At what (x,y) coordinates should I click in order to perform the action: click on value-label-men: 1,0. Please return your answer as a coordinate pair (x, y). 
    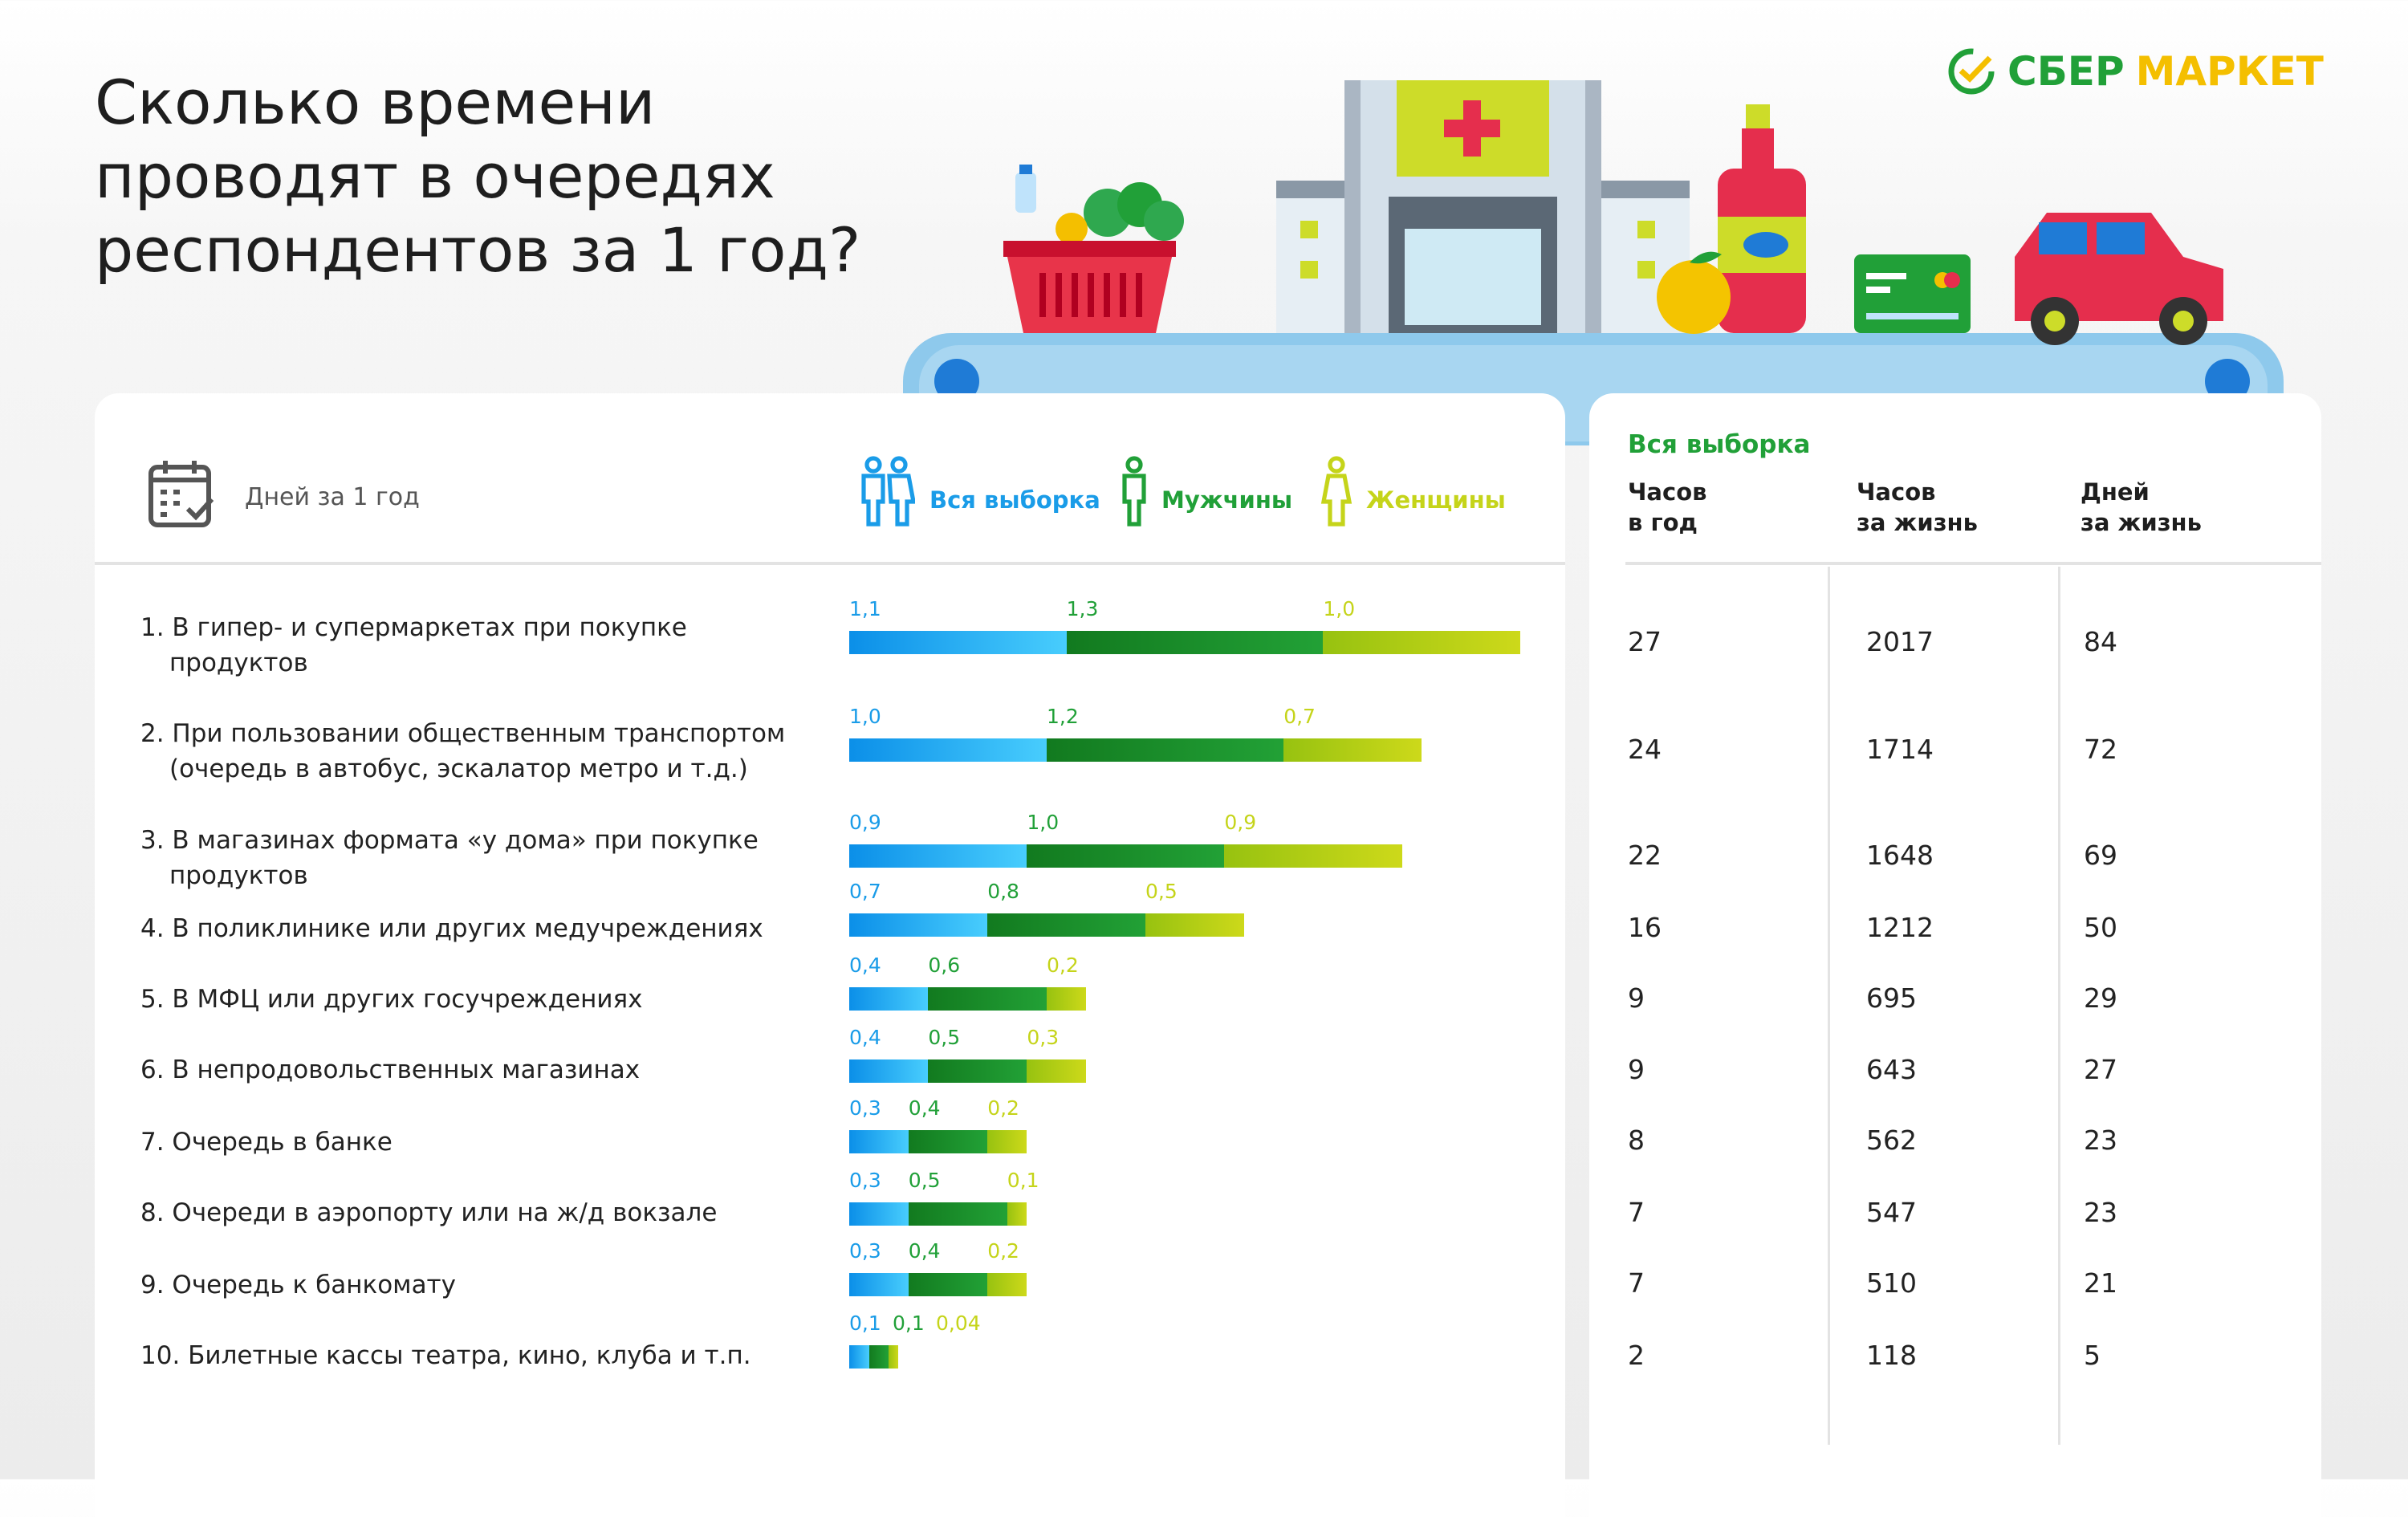
    Looking at the image, I should click on (1043, 822).